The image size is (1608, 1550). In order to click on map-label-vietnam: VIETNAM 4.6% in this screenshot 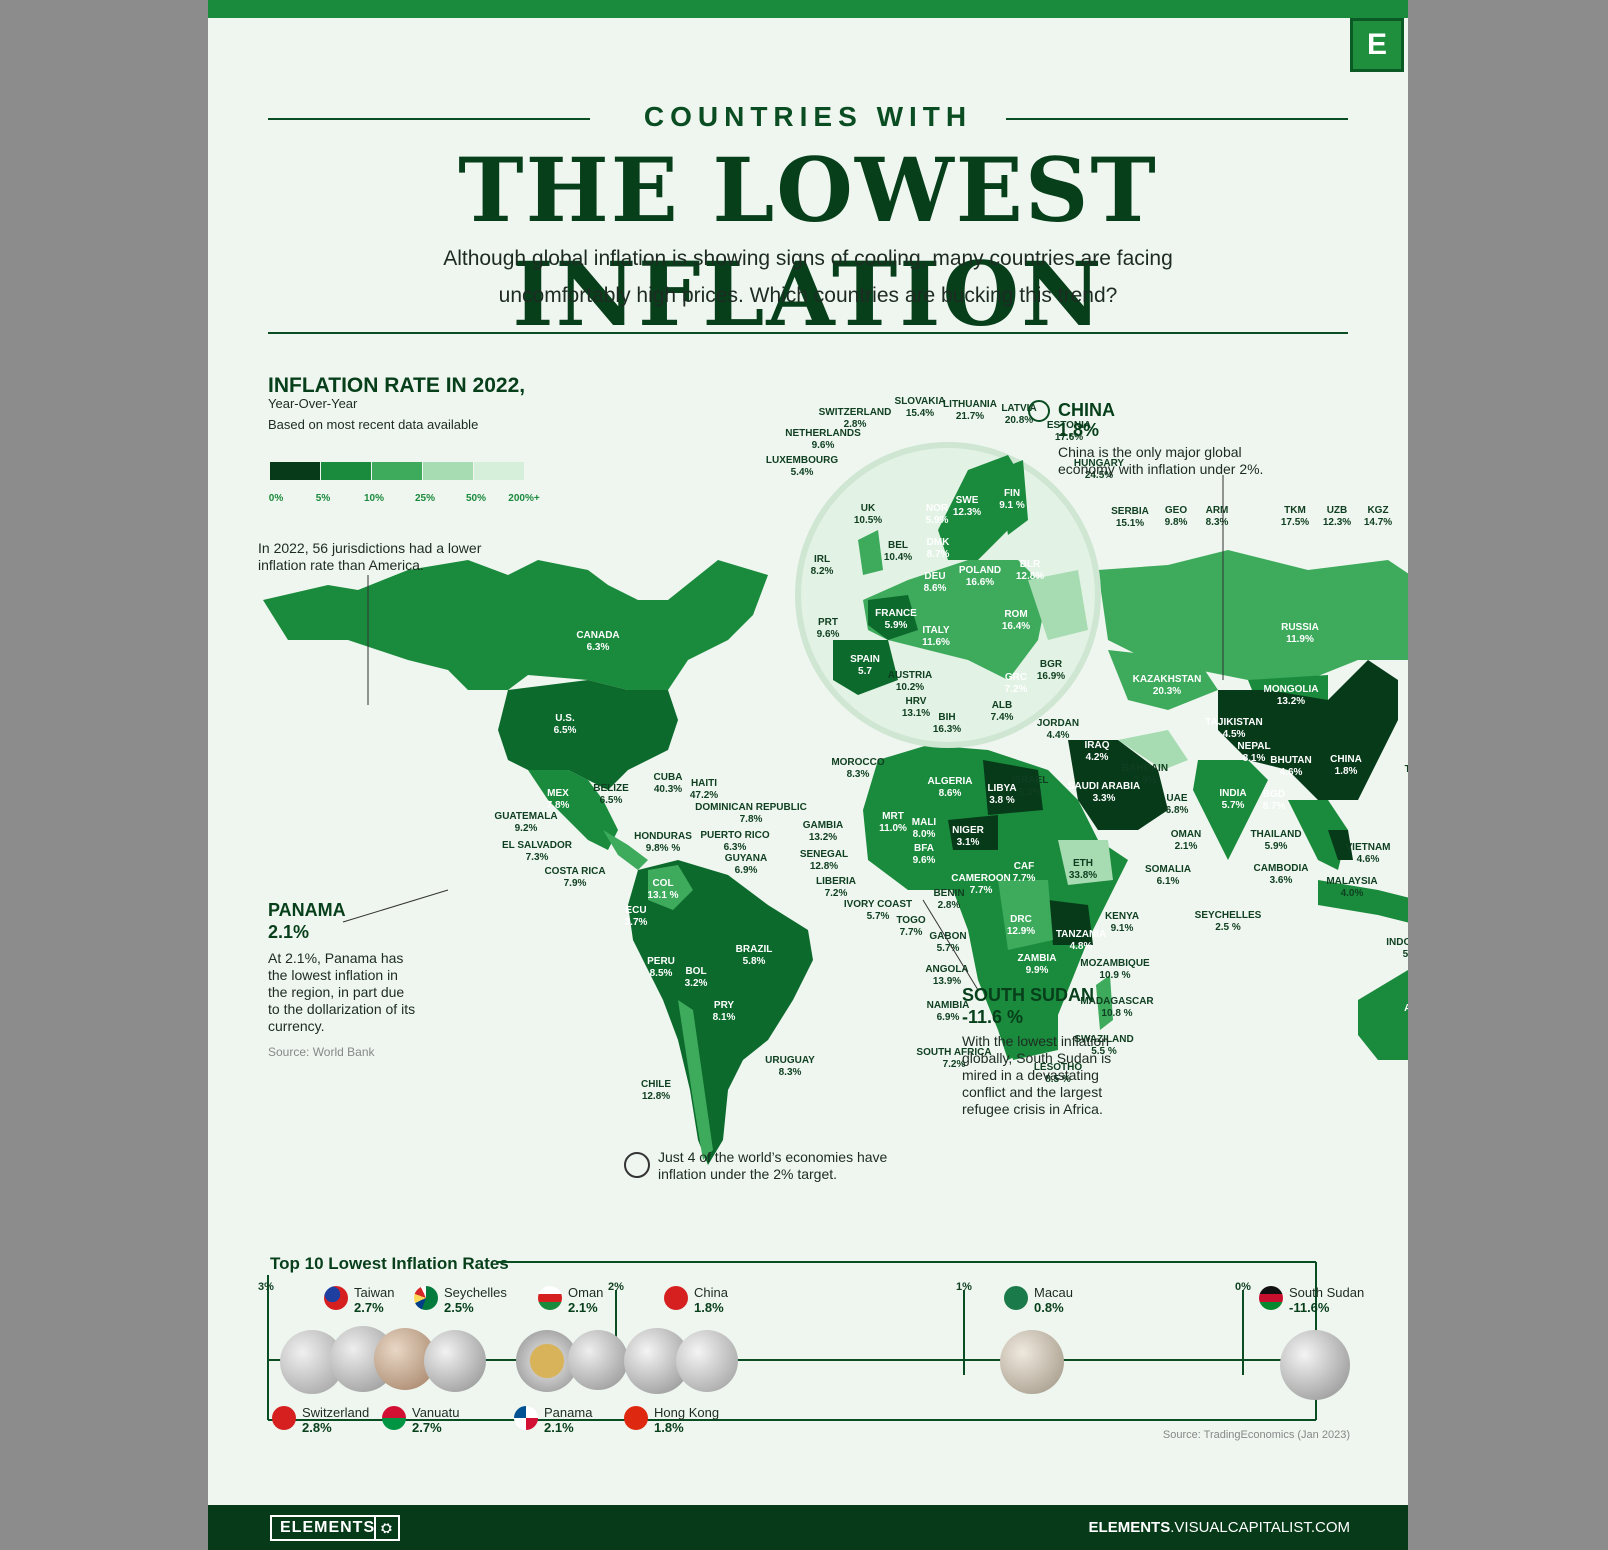, I will do `click(1368, 854)`.